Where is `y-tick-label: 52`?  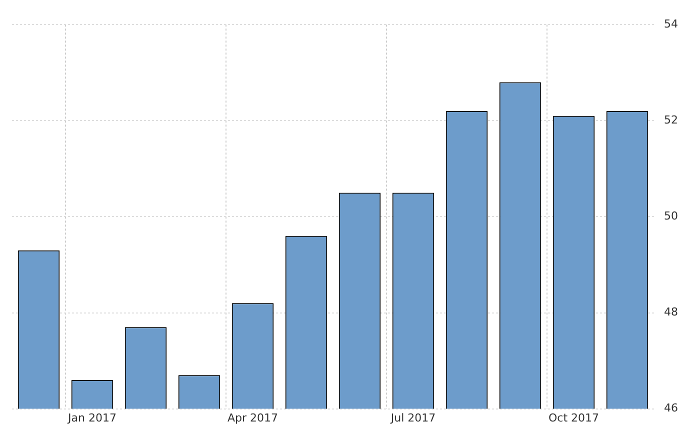
y-tick-label: 52 is located at coordinates (671, 120).